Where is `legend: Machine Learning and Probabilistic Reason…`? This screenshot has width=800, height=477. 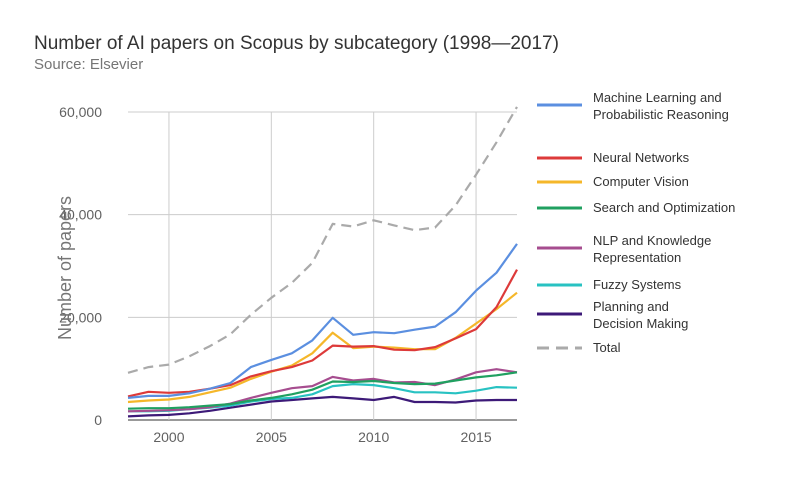
legend: Machine Learning and Probabilistic Reason… is located at coordinates (636, 222).